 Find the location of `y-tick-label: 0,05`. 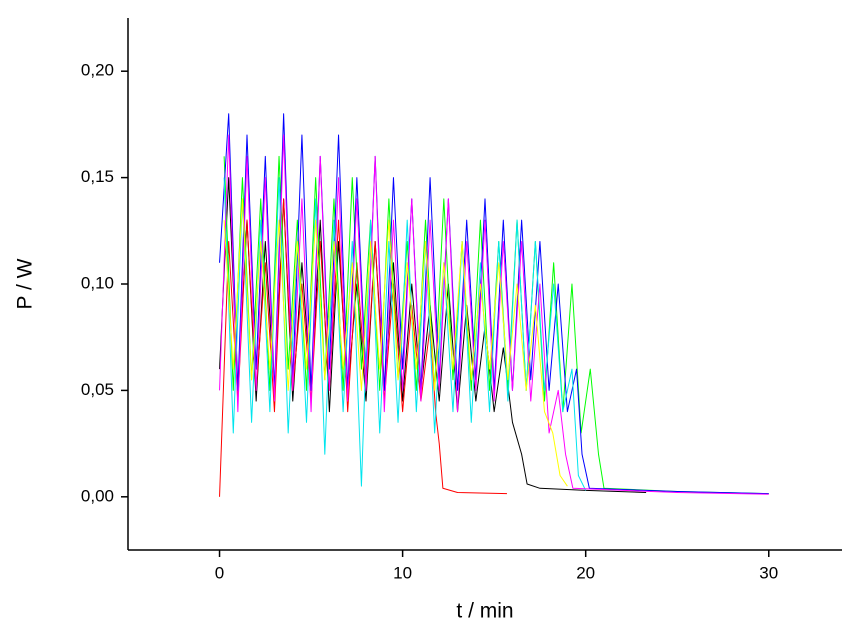

y-tick-label: 0,05 is located at coordinates (97, 389).